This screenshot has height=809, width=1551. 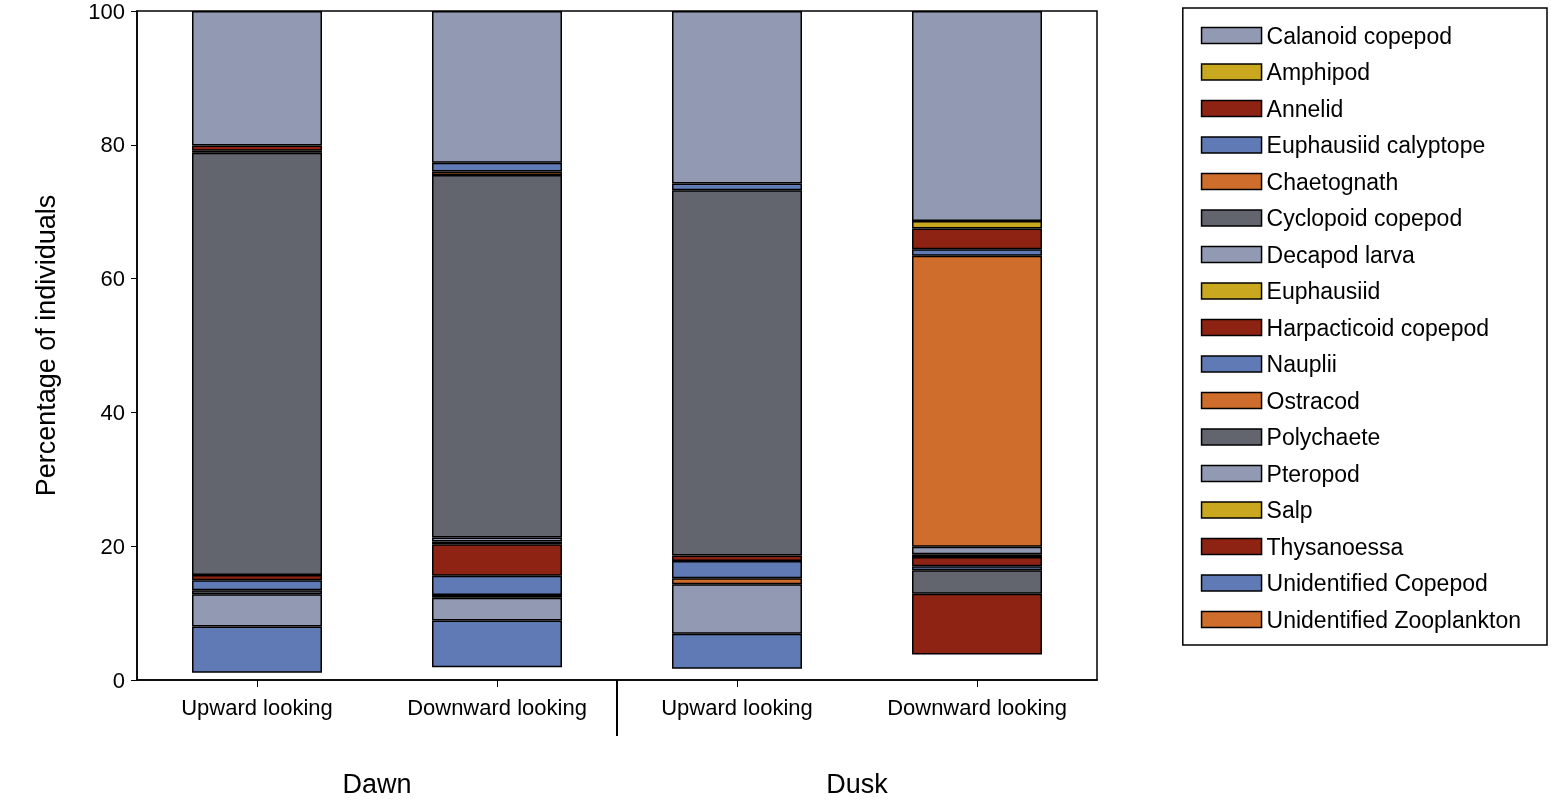 I want to click on legend-label: Polychaete, so click(x=1323, y=437).